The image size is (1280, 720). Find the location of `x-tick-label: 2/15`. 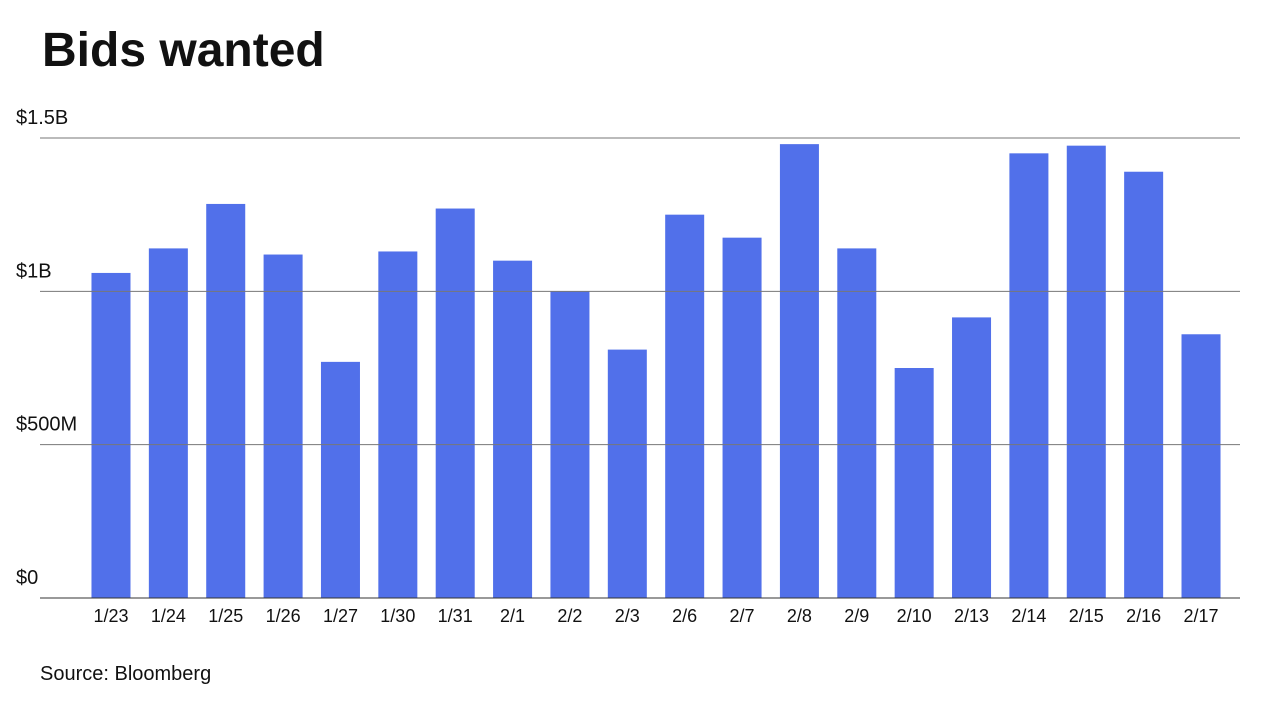

x-tick-label: 2/15 is located at coordinates (1086, 616).